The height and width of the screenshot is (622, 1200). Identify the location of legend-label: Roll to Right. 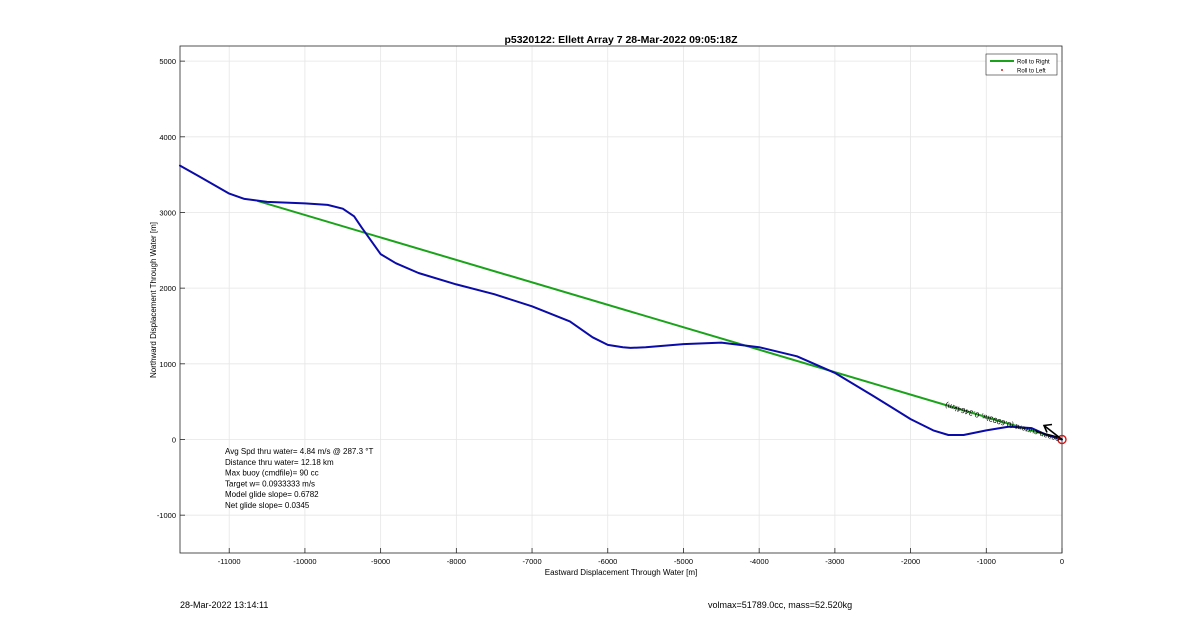
(1033, 63).